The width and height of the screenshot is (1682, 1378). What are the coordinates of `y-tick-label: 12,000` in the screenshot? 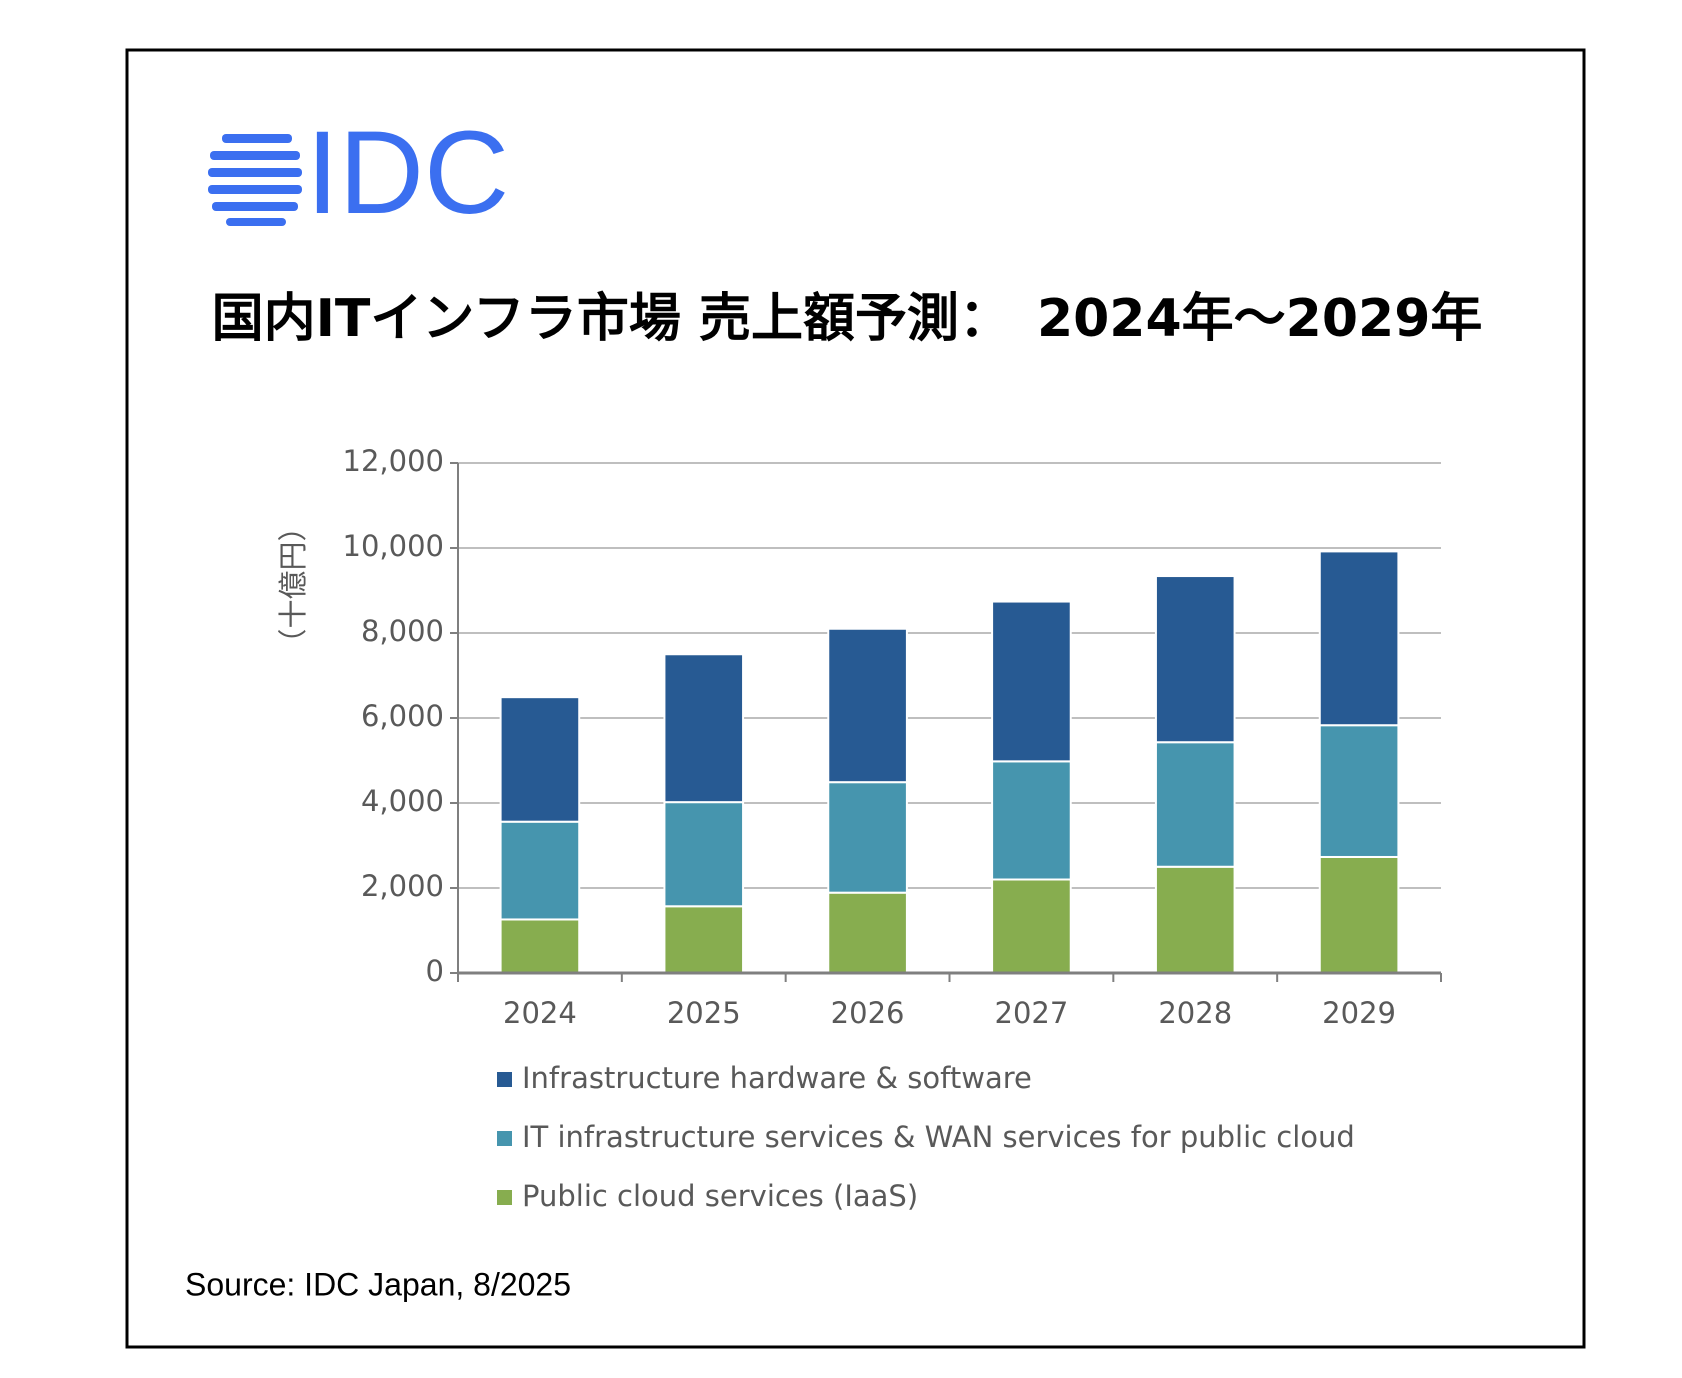 It's located at (393, 461).